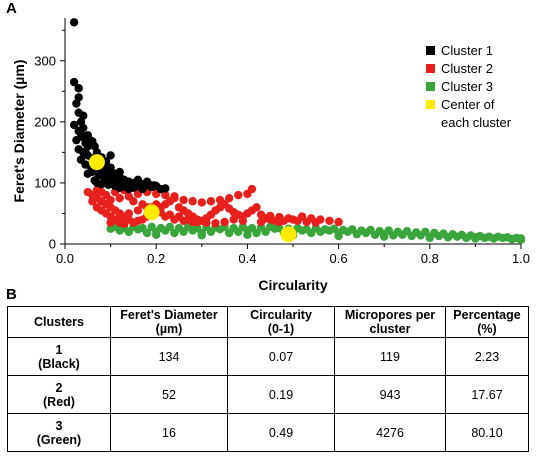 This screenshot has width=536, height=458. Describe the element at coordinates (59, 432) in the screenshot. I see `cell-cluster: 3 (Green)` at that location.